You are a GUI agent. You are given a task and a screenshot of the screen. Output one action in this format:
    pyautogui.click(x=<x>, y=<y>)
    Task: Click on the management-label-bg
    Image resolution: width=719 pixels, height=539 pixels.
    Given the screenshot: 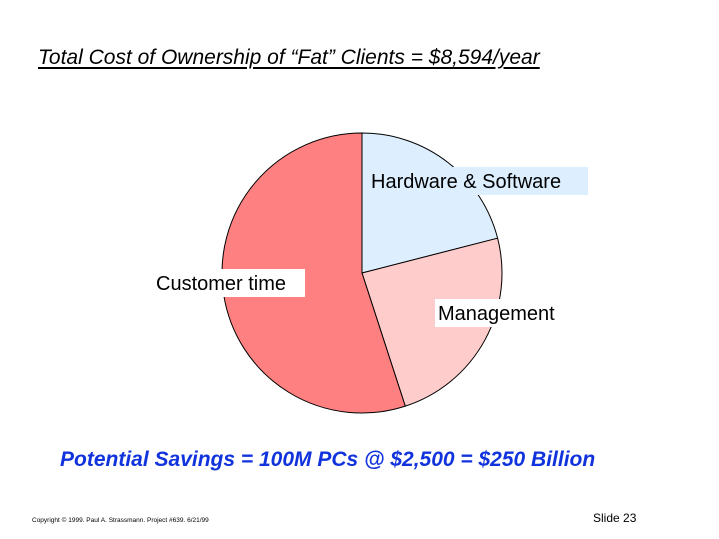 What is the action you would take?
    pyautogui.click(x=503, y=313)
    